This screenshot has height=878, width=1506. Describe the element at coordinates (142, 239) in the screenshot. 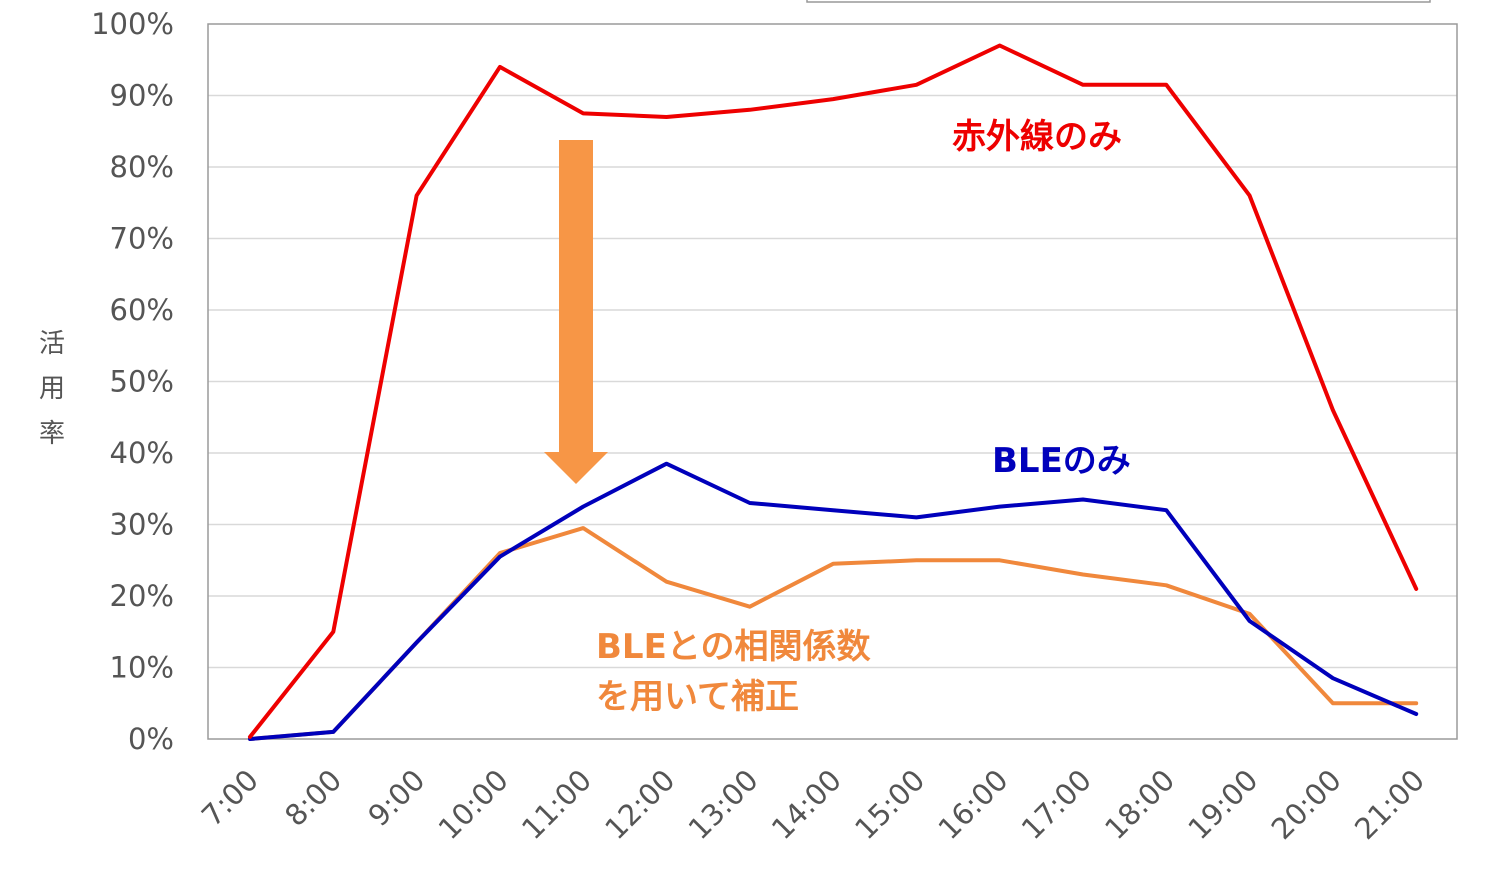

I see `y-tick-label: 70%` at that location.